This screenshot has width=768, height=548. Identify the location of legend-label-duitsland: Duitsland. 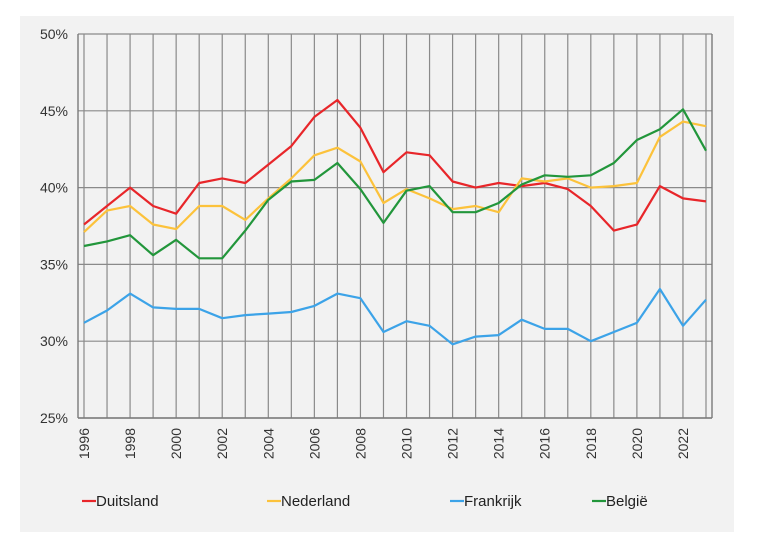
(127, 501).